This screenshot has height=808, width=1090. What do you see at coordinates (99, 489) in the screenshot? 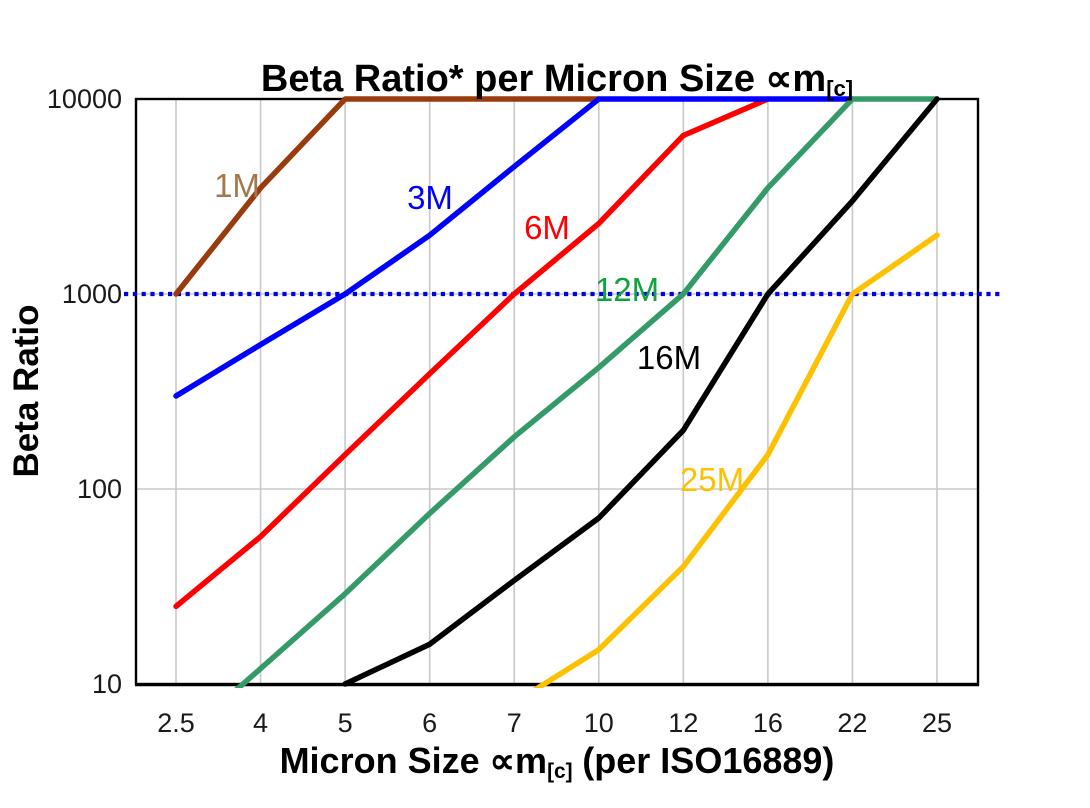
I see `y-tick-label-100: 100` at bounding box center [99, 489].